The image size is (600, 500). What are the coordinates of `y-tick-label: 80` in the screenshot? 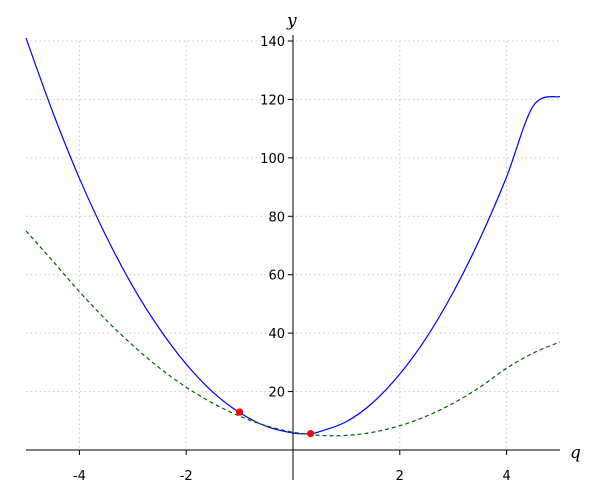 It's located at (276, 217).